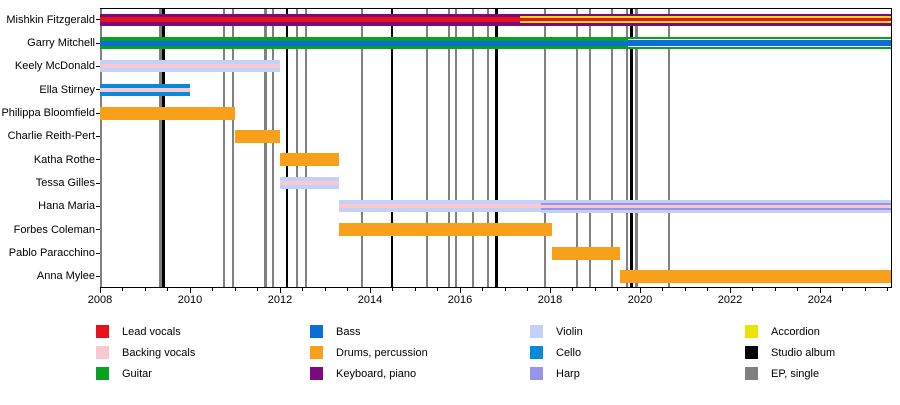  What do you see at coordinates (51, 253) in the screenshot?
I see `member-name-label: Pablo Paracchino` at bounding box center [51, 253].